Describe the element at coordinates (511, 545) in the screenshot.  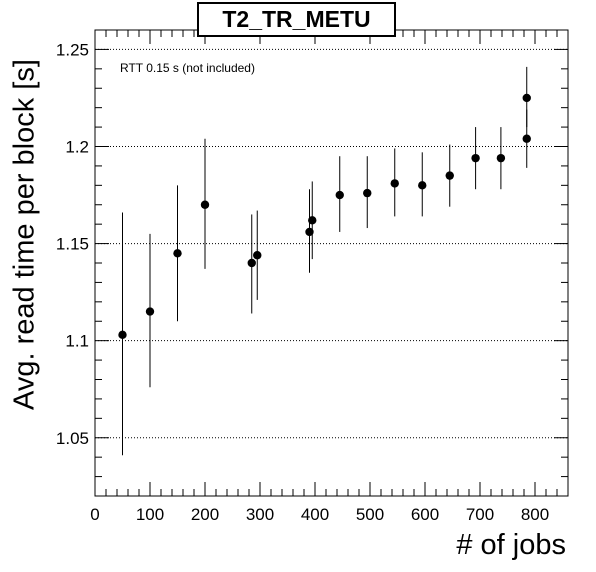
I see `x-axis-label: # of jobs` at that location.